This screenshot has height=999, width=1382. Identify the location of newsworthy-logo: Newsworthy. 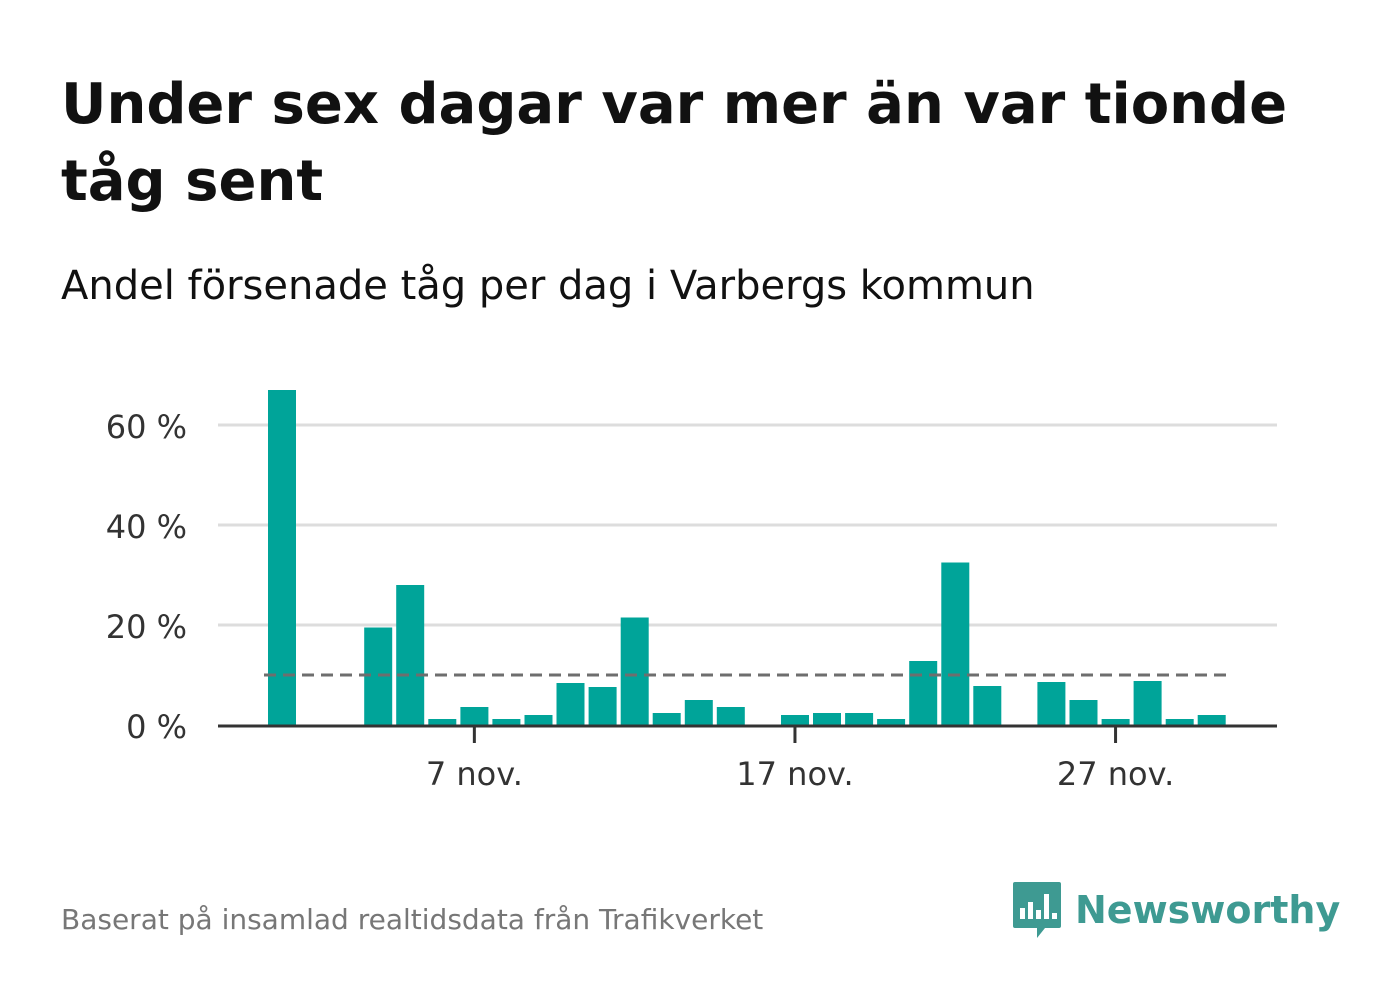
(1175, 910).